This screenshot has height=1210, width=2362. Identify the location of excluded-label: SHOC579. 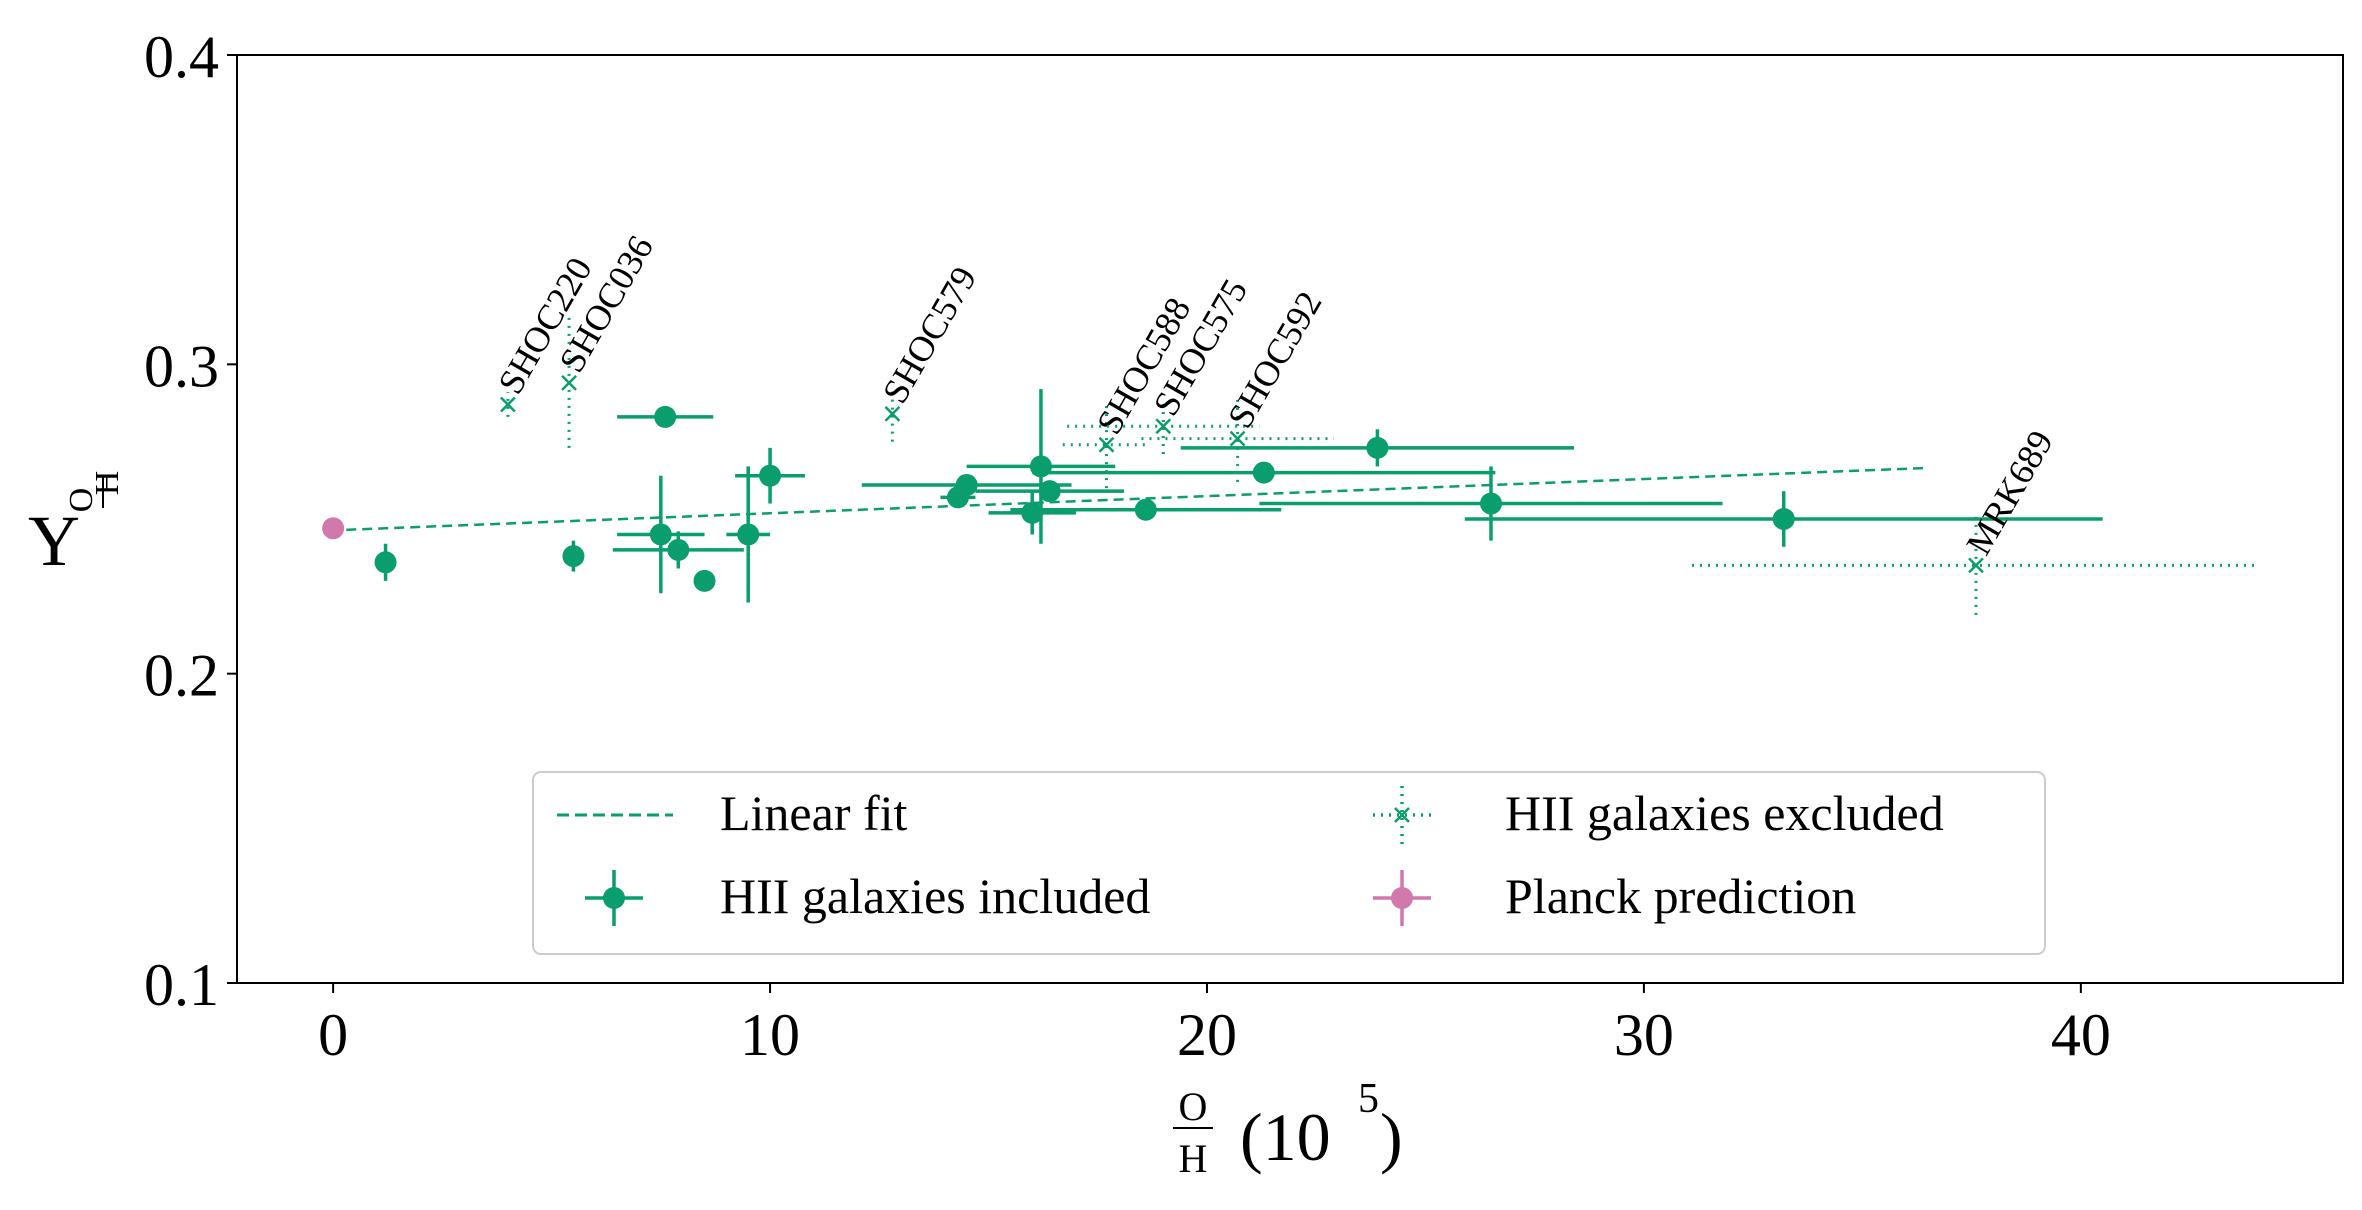
(930, 335).